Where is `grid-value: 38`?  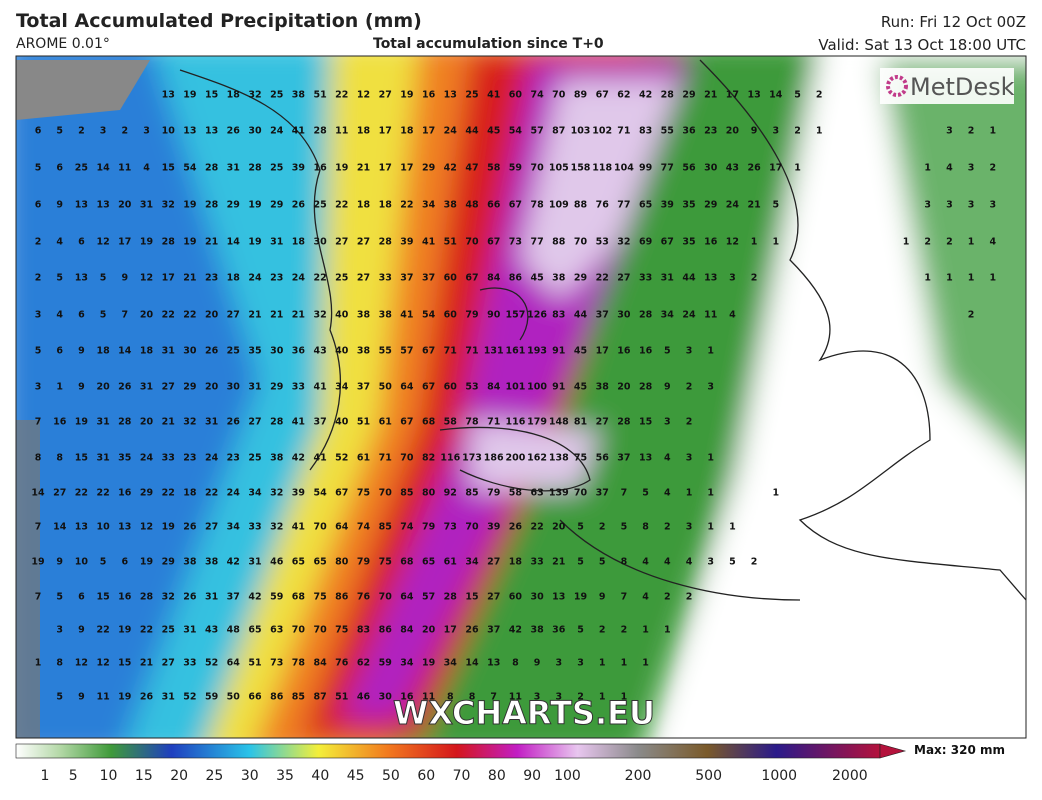 grid-value: 38 is located at coordinates (537, 630).